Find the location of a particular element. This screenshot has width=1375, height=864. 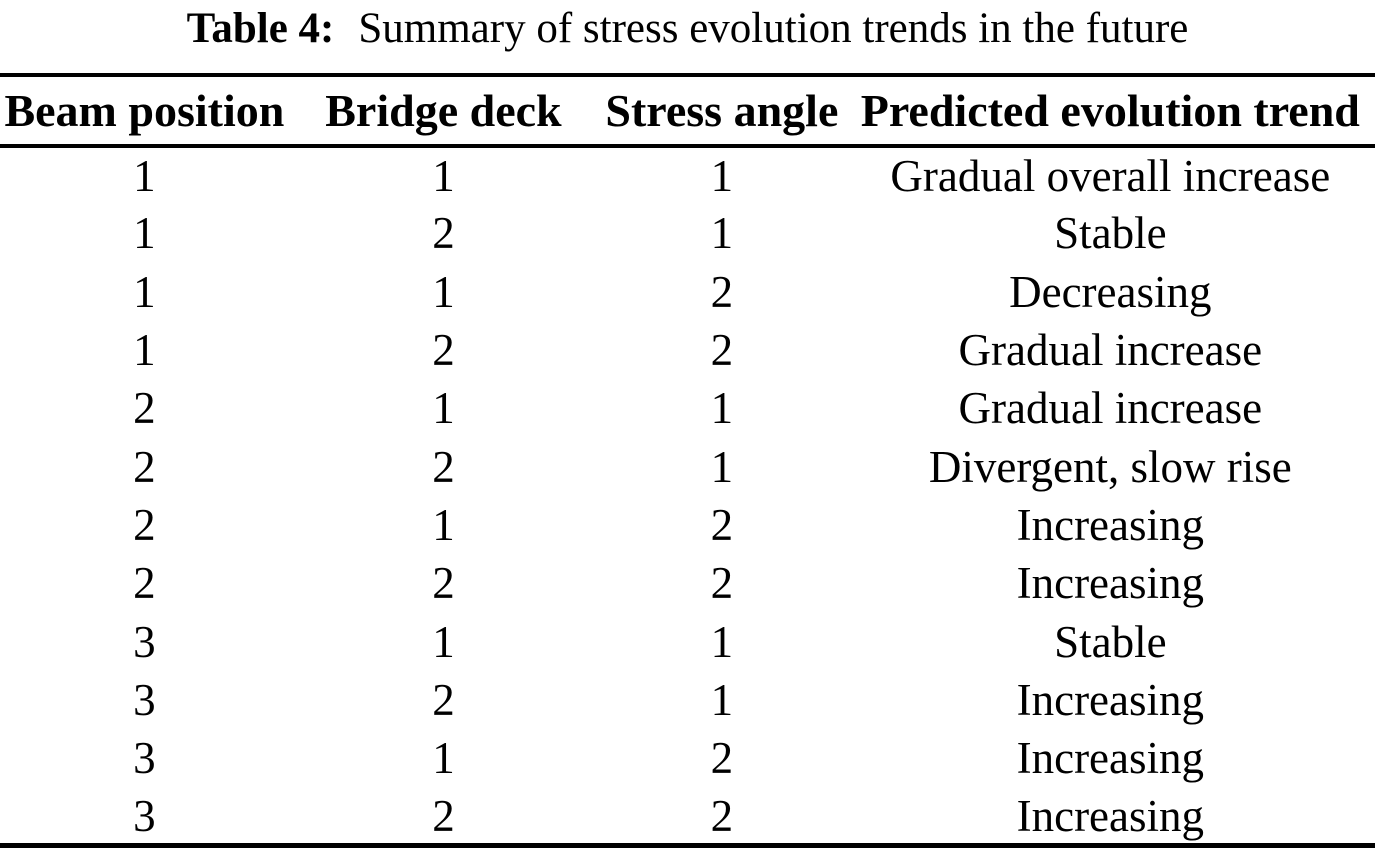

column-header-stress-angle: Stress angle is located at coordinates (722, 110).